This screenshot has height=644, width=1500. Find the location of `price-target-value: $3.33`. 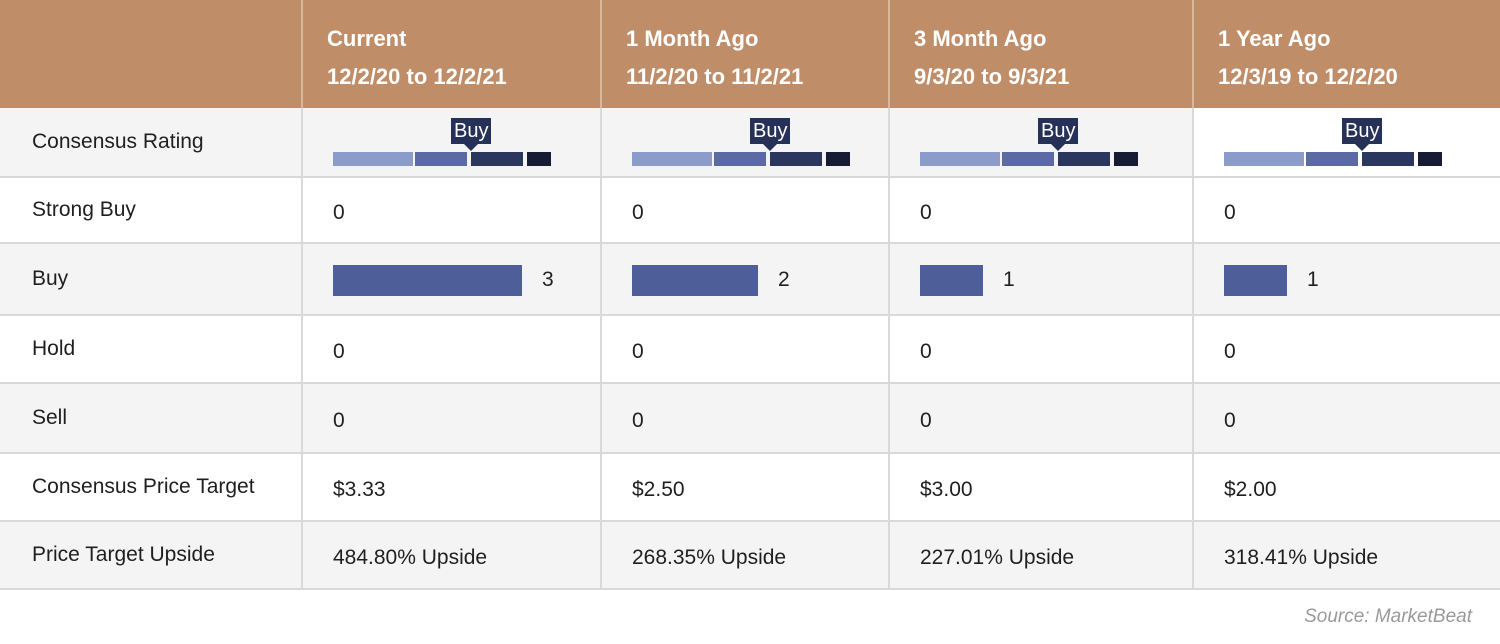

price-target-value: $3.33 is located at coordinates (452, 488).